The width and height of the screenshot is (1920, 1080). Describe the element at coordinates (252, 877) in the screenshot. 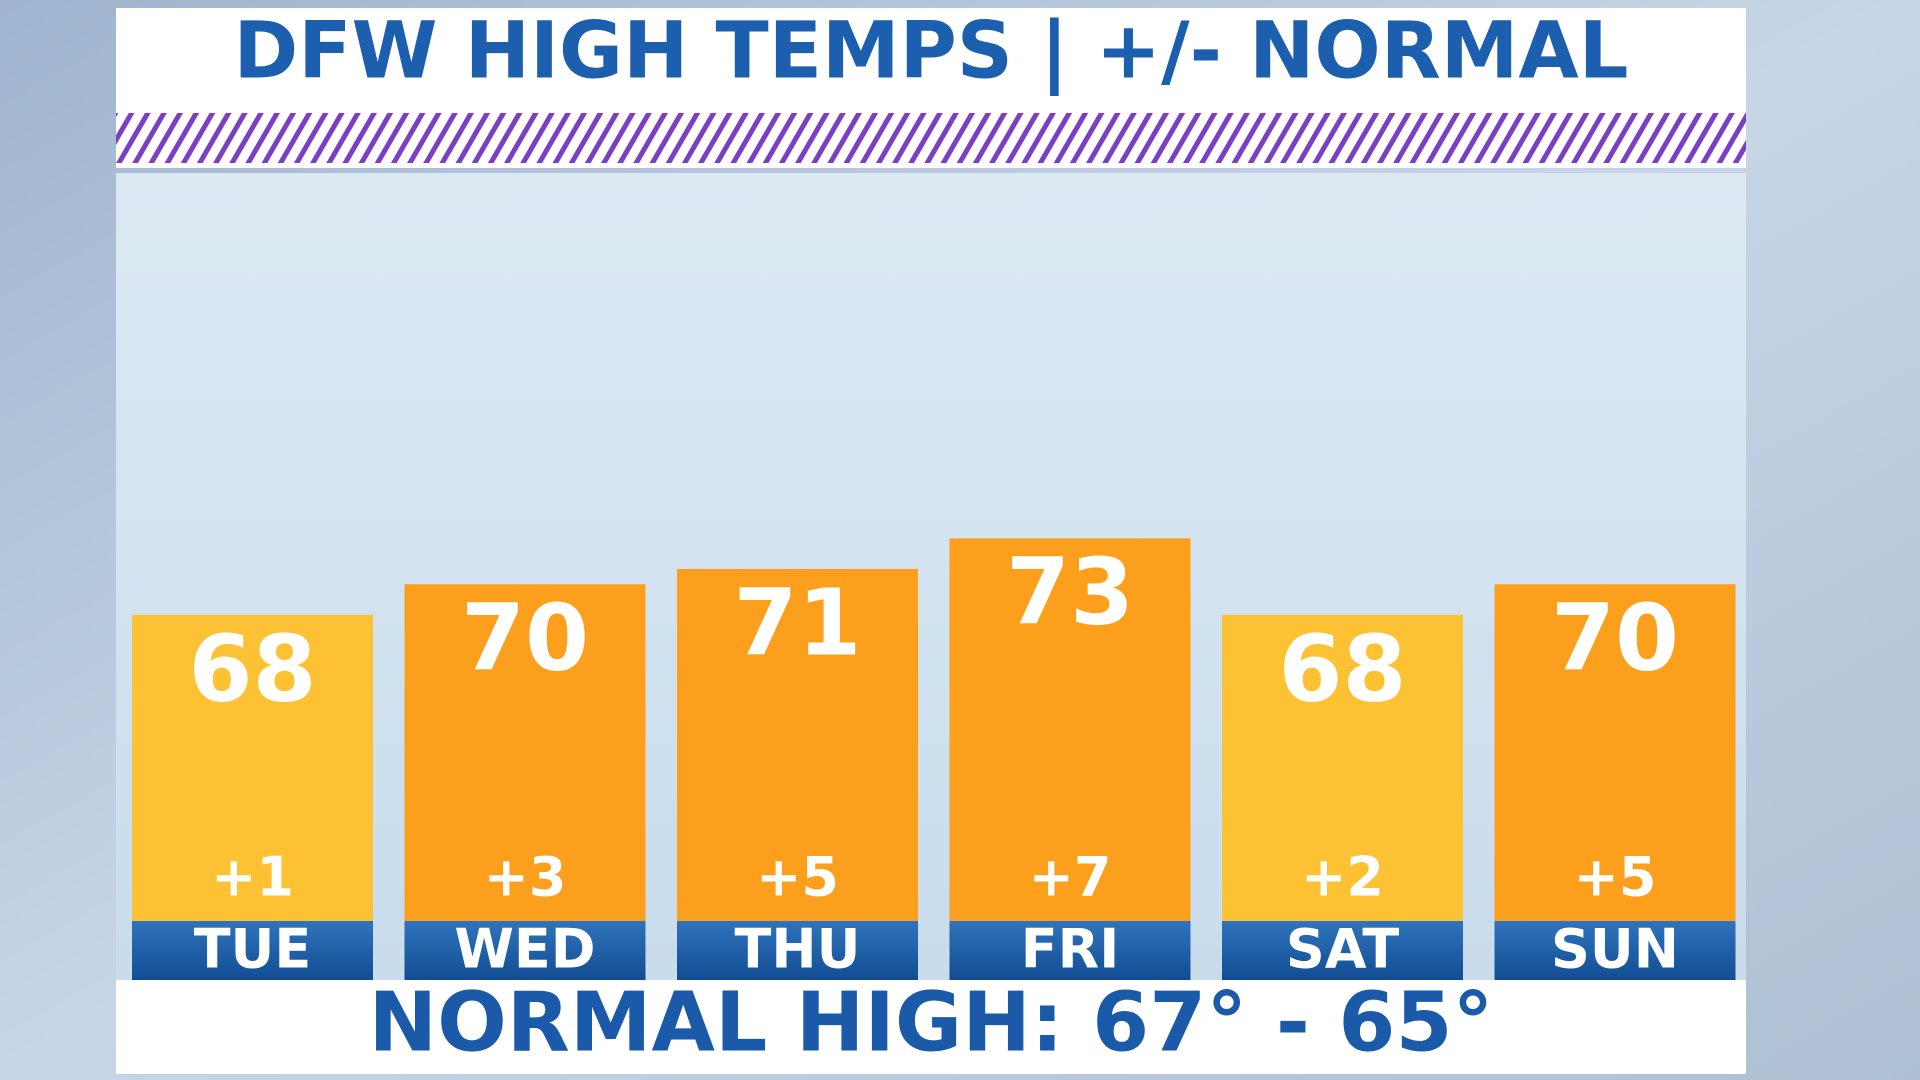

I see `anomaly-label: +1` at that location.